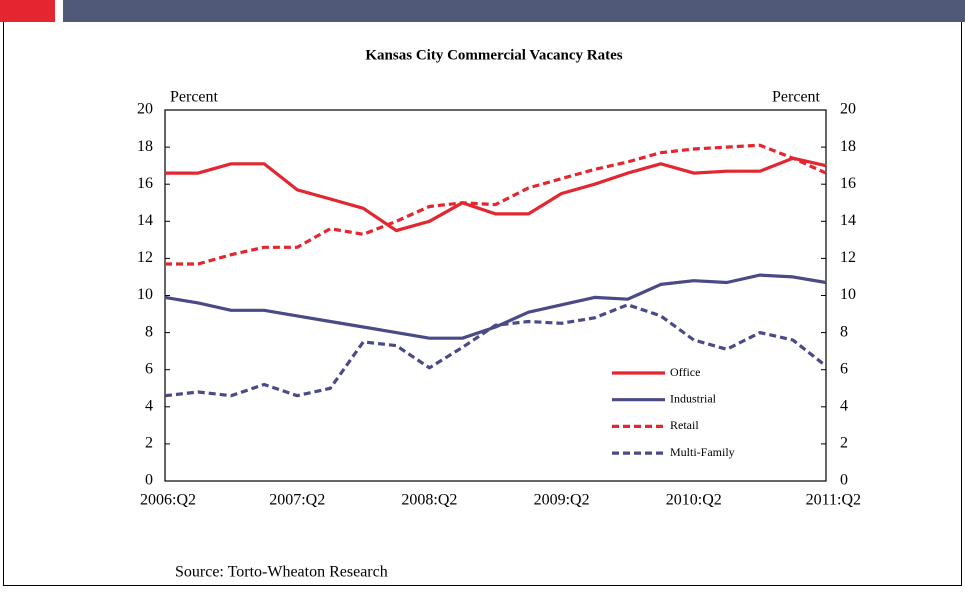  I want to click on legend-label: Retail, so click(684, 425).